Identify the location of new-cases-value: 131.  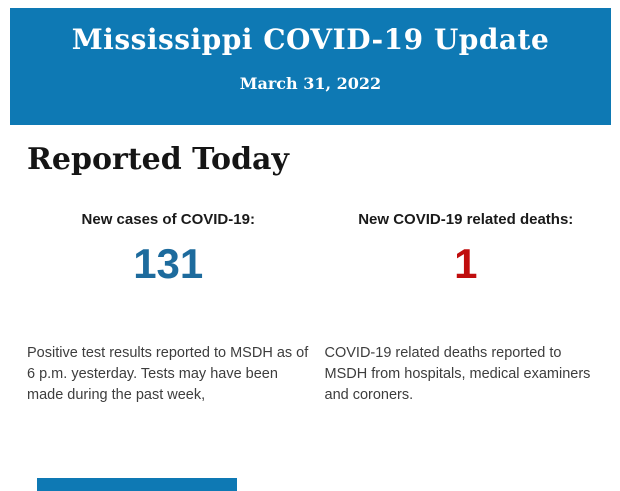
(168, 263).